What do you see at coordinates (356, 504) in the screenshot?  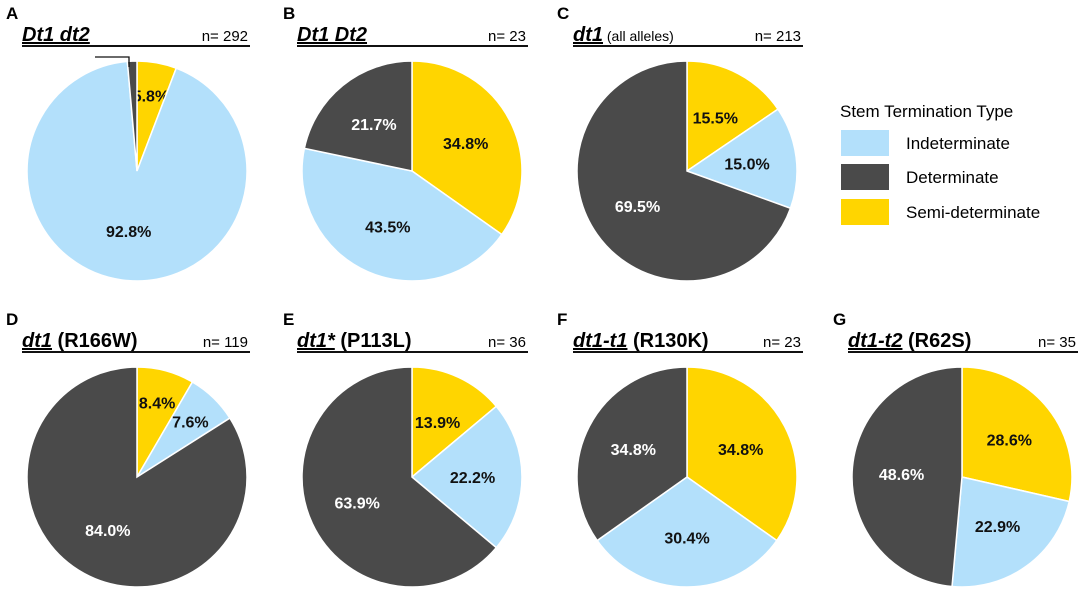 I see `slice-label-determinate: 63.9%` at bounding box center [356, 504].